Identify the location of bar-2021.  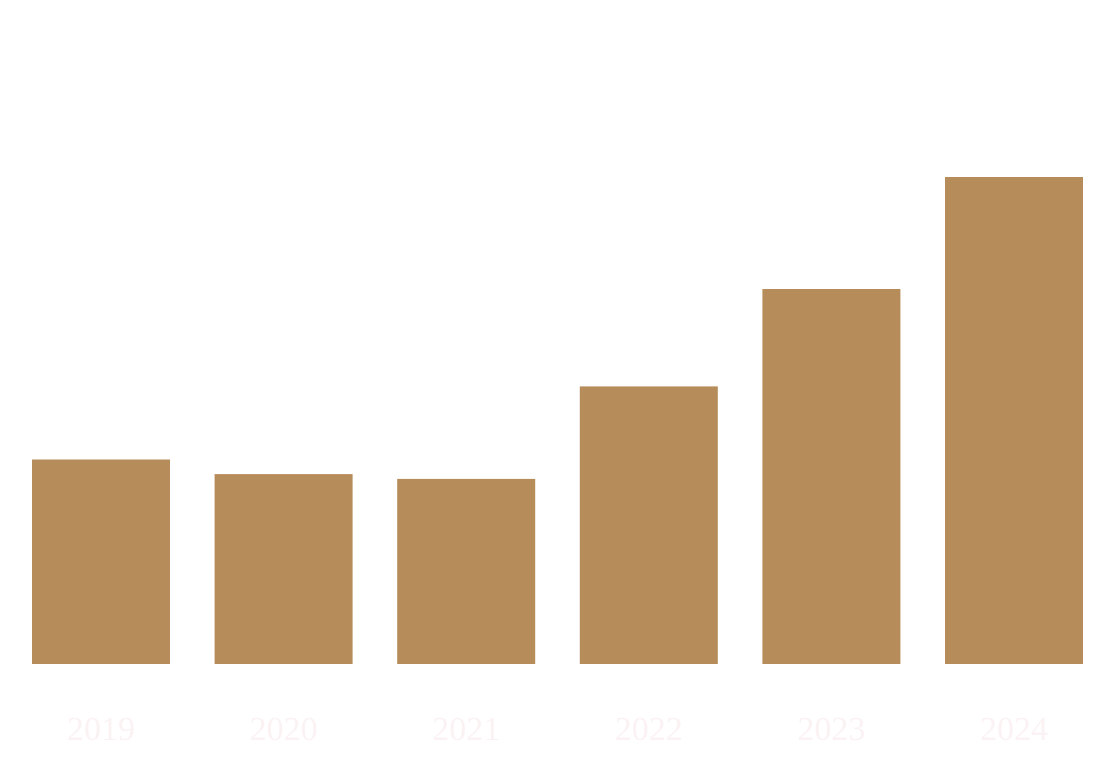
(466, 571).